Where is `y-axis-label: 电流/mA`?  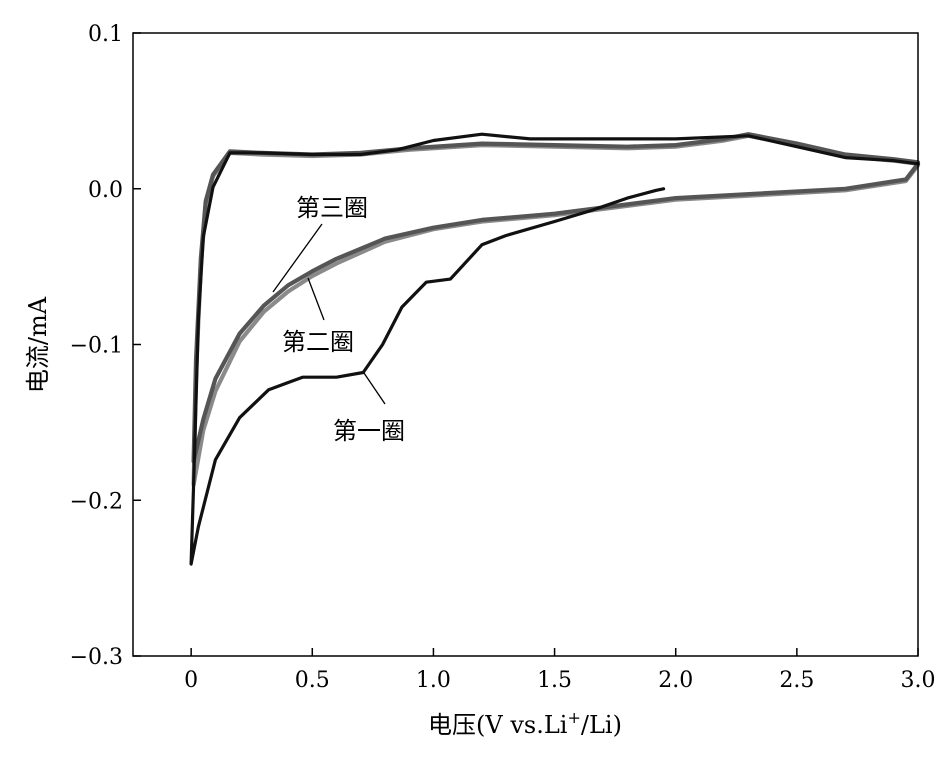
y-axis-label: 电流/mA is located at coordinates (38, 344).